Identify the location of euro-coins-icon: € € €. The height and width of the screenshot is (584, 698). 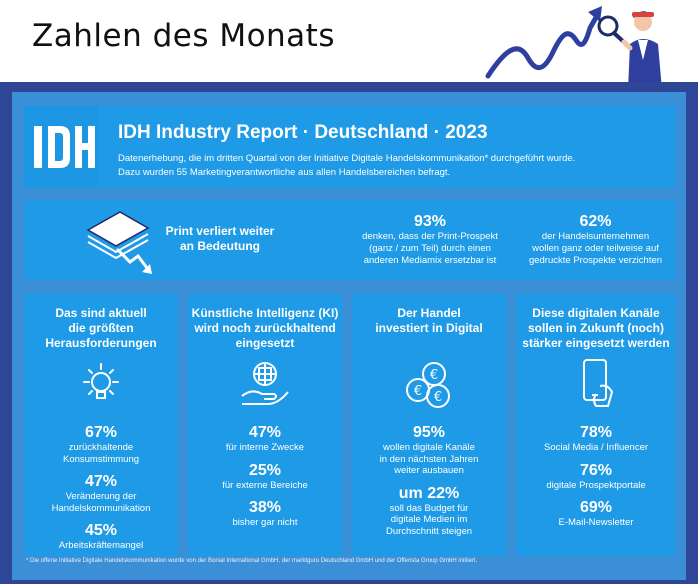
(428, 385).